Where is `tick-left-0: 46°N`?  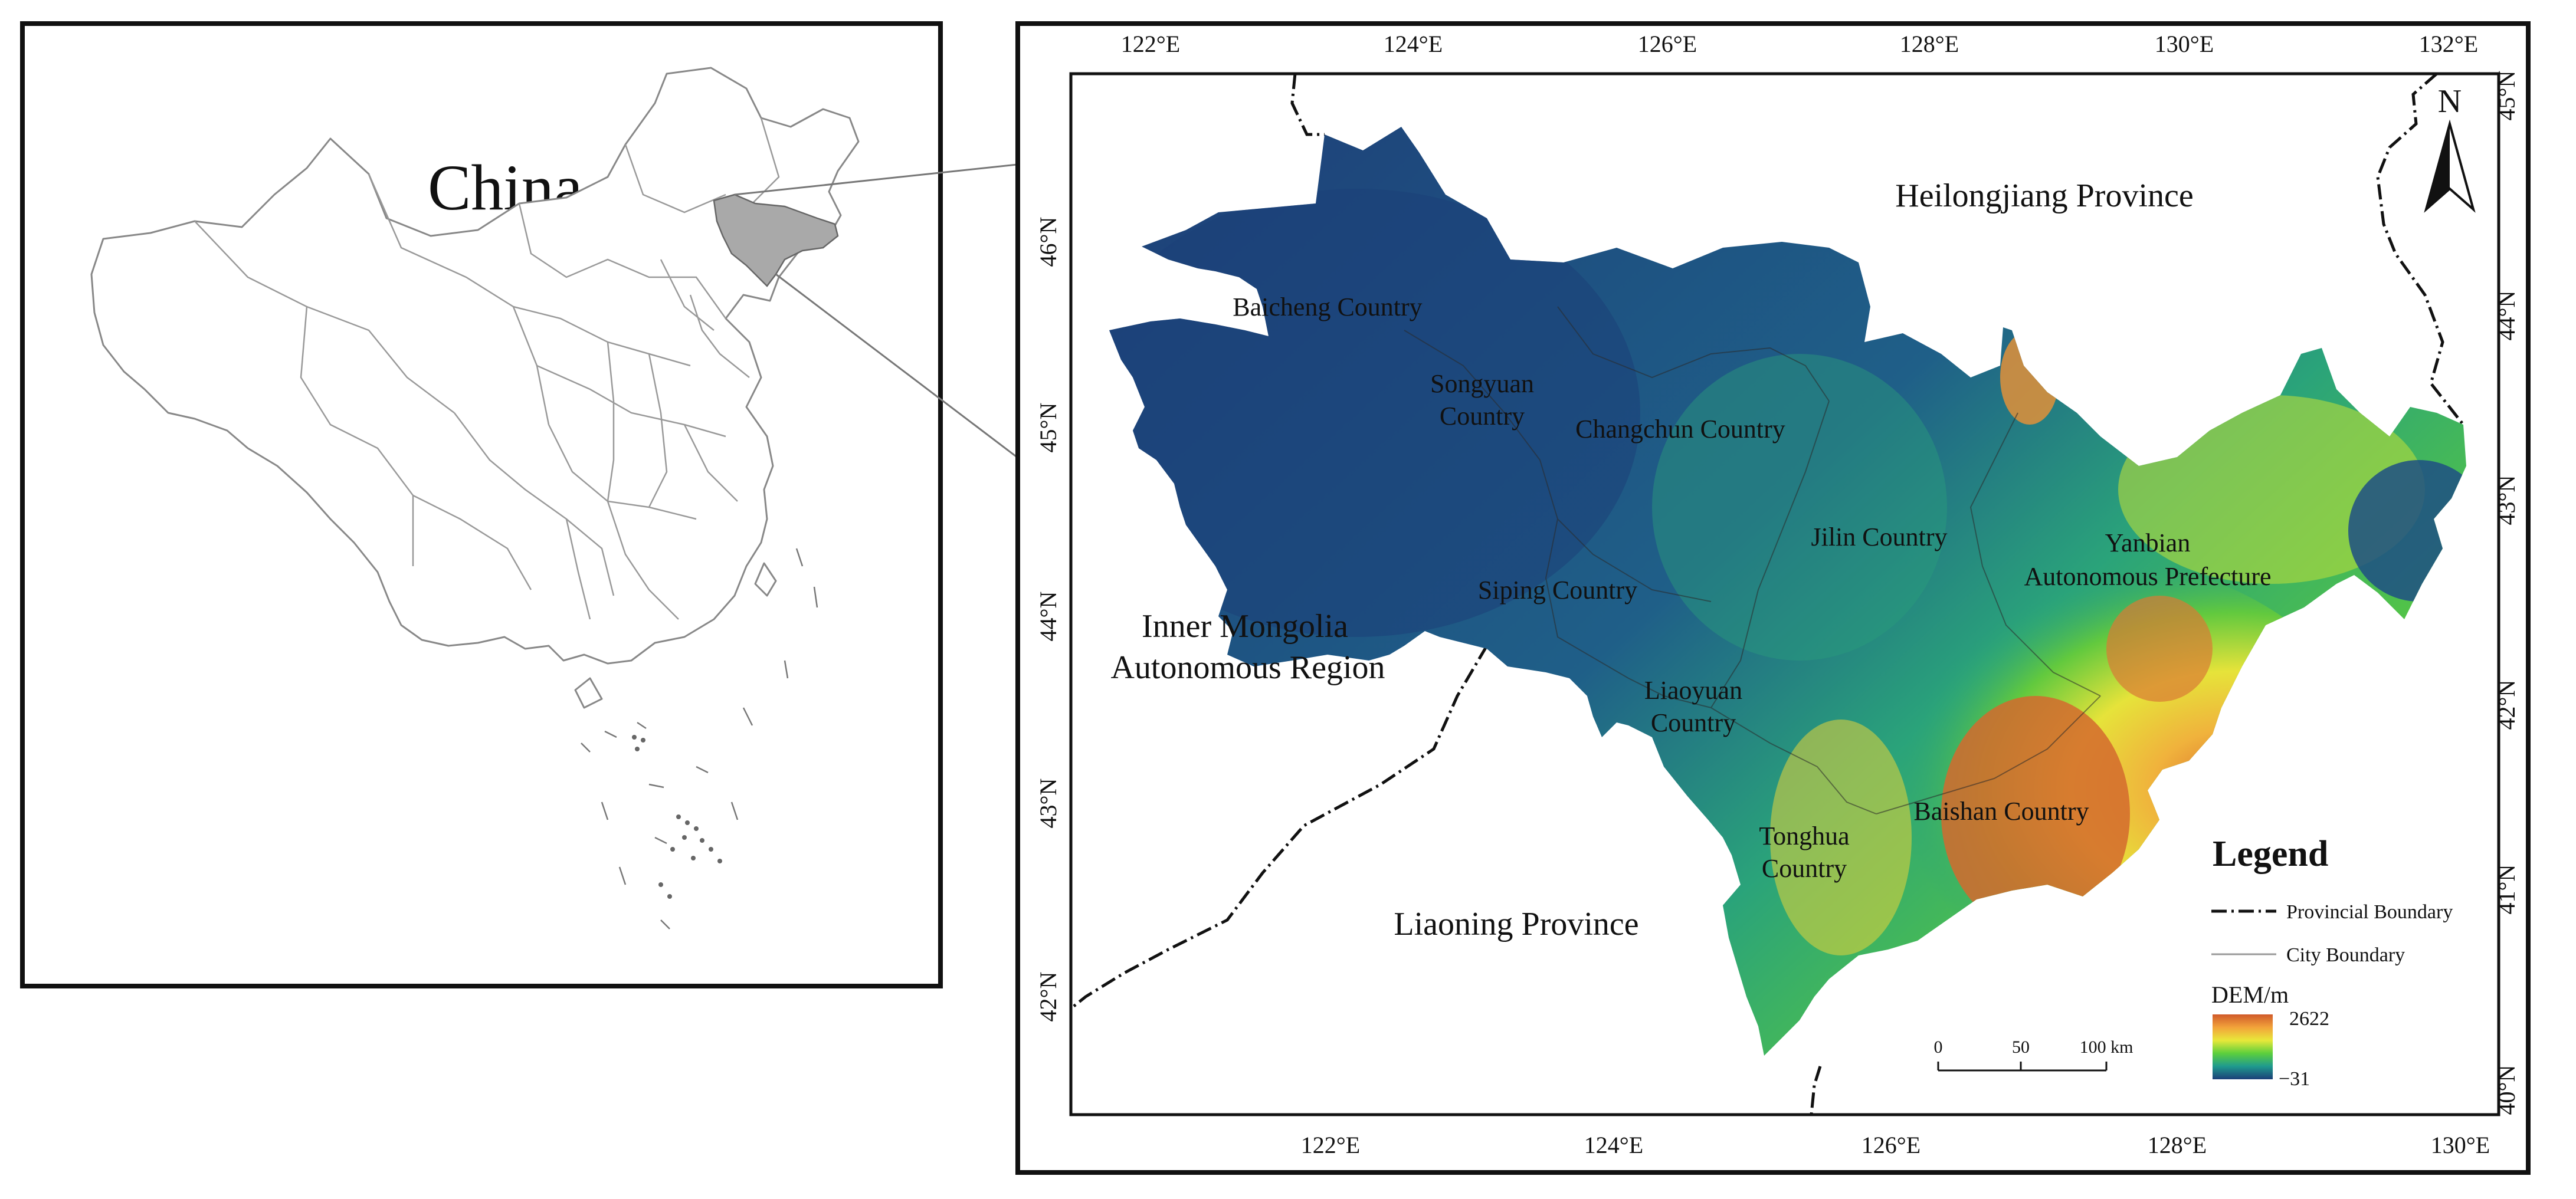 tick-left-0: 46°N is located at coordinates (1048, 242).